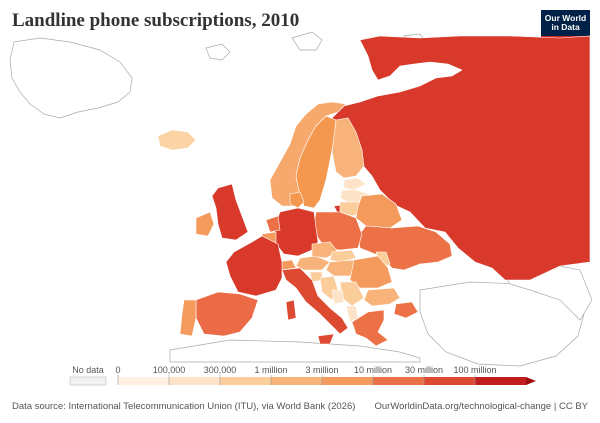 The height and width of the screenshot is (423, 600). What do you see at coordinates (474, 370) in the screenshot?
I see `legend-tick-label: 100 million` at bounding box center [474, 370].